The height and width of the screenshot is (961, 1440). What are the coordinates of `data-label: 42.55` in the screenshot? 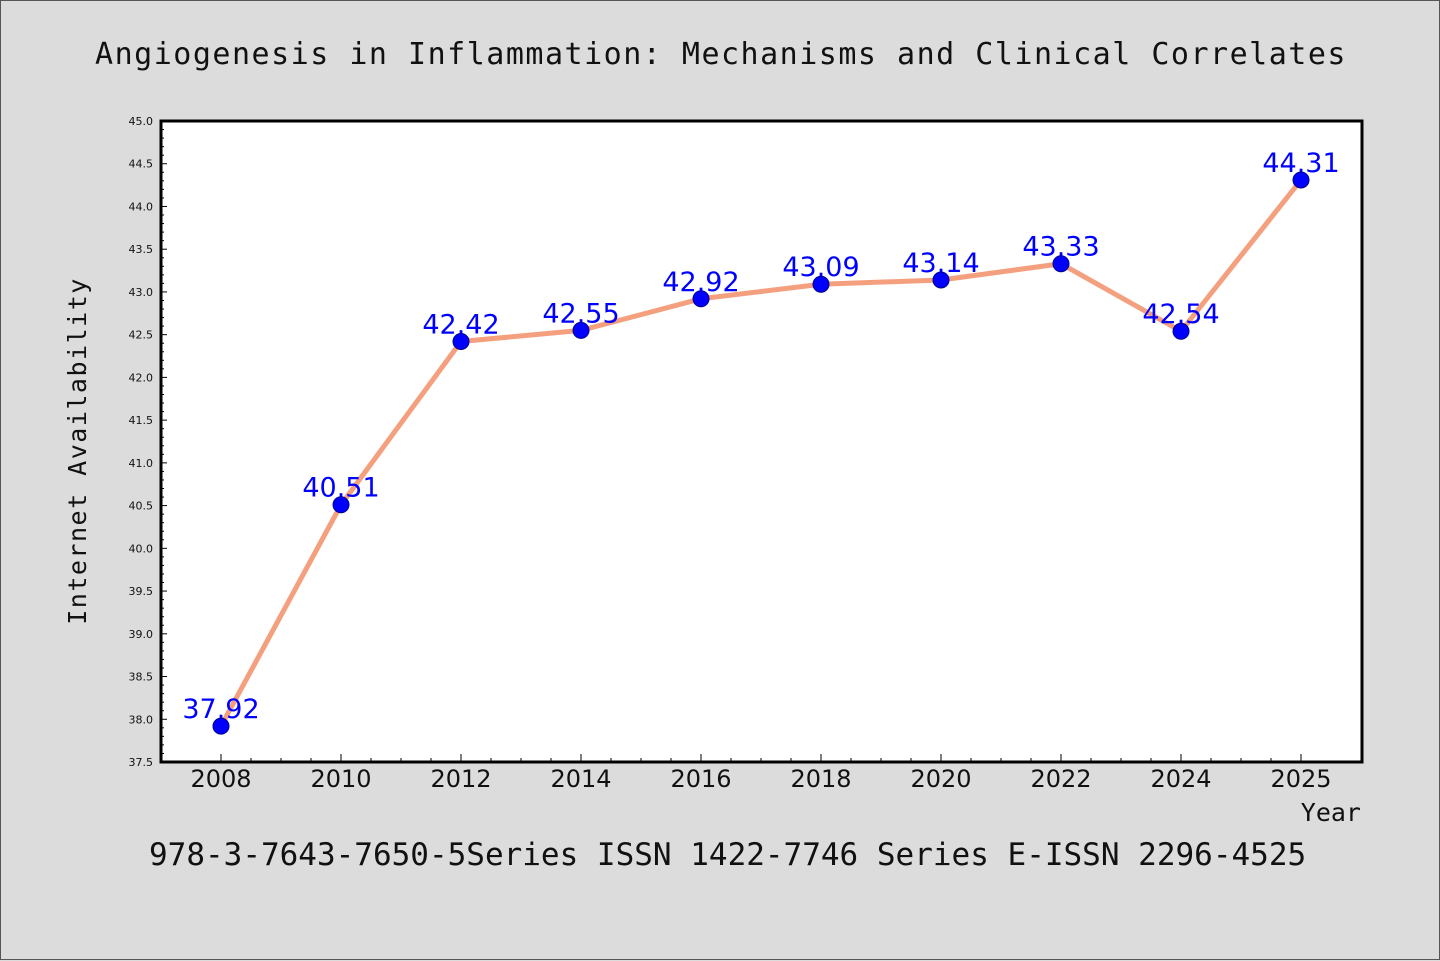 It's located at (580, 313).